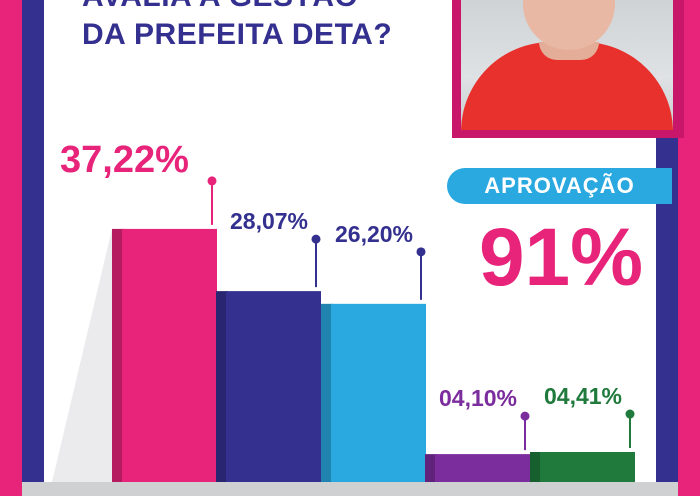  I want to click on frame-left-navy-stripe, so click(33, 248).